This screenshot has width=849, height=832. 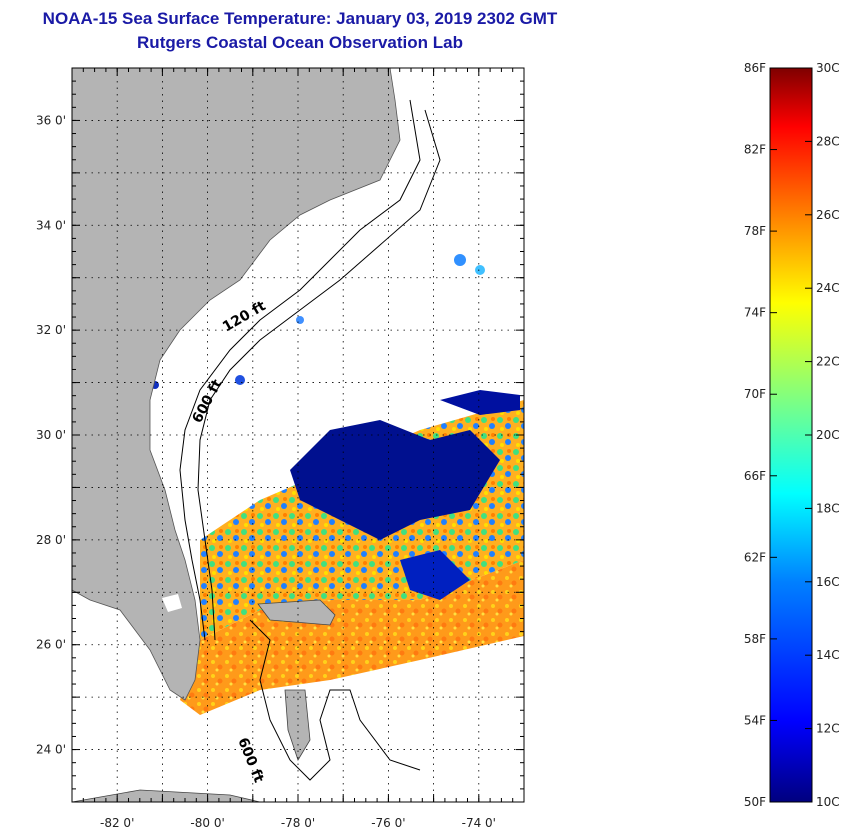 I want to click on lon-tick-label: -74 0', so click(x=479, y=823).